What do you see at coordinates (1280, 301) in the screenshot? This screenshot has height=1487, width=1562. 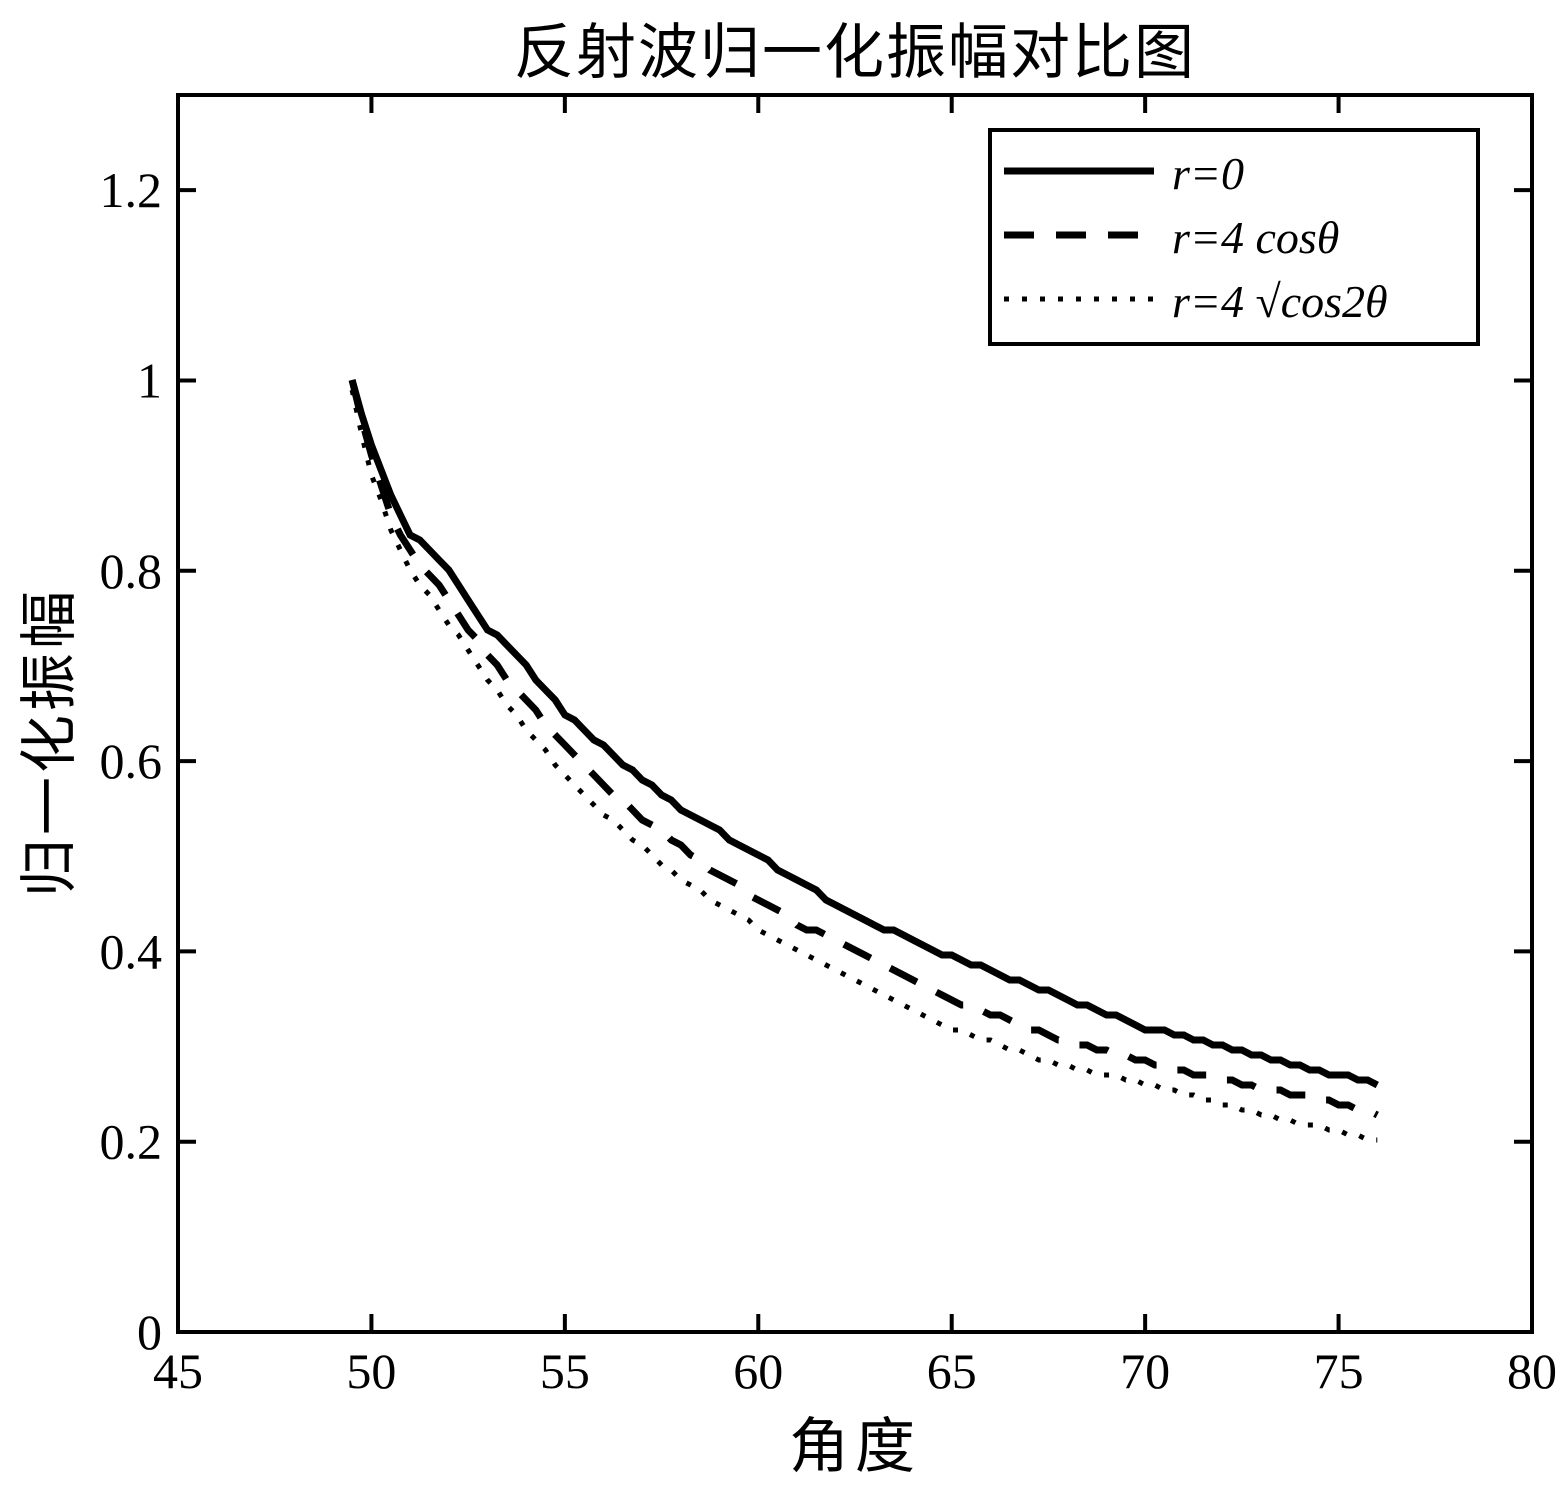 I see `legend-label: r=4 √cos2θ` at bounding box center [1280, 301].